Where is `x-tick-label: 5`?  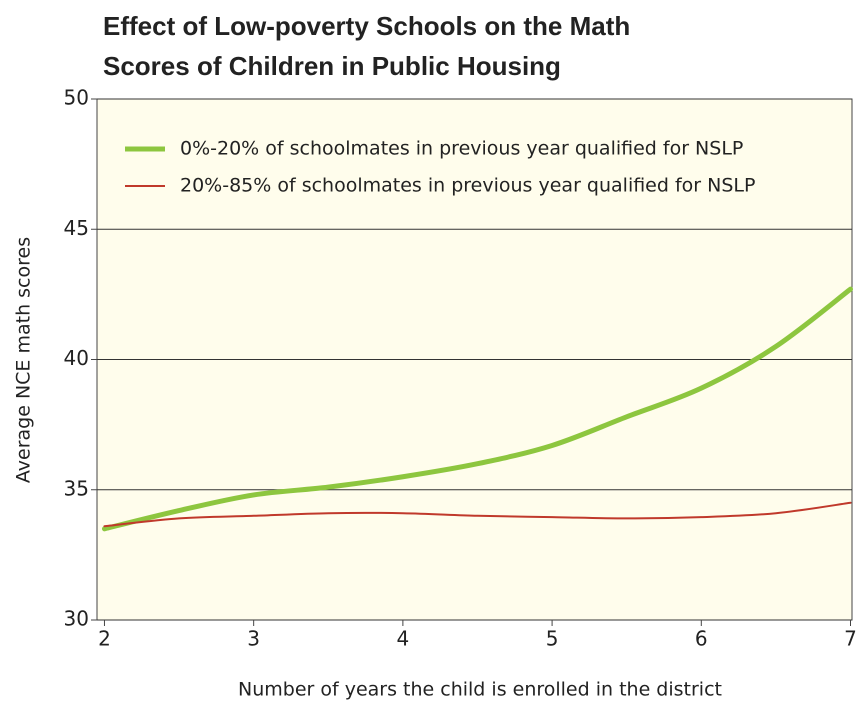
x-tick-label: 5 is located at coordinates (552, 639).